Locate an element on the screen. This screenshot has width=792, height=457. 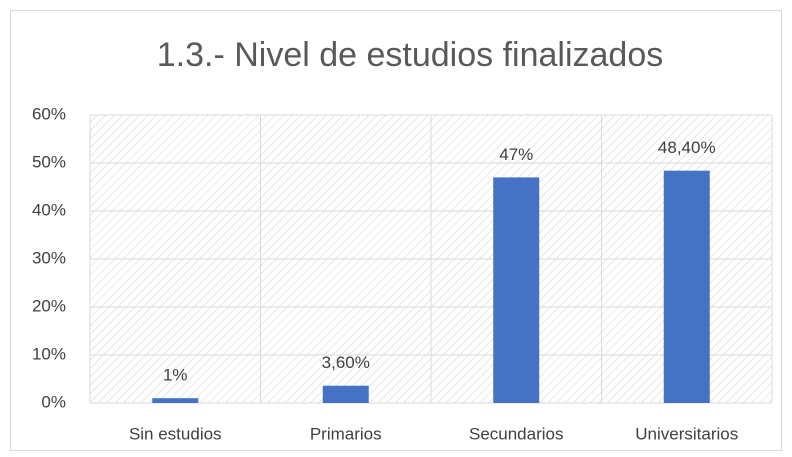
data-label: 1% is located at coordinates (175, 375).